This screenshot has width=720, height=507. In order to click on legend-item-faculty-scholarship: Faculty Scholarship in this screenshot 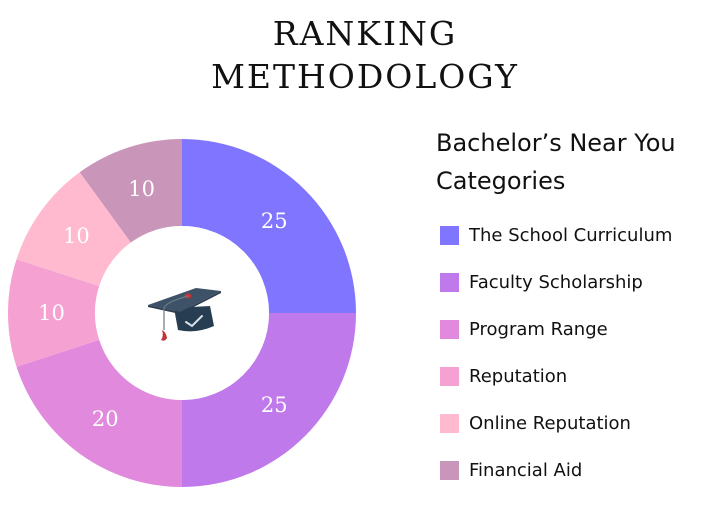, I will do `click(578, 282)`.